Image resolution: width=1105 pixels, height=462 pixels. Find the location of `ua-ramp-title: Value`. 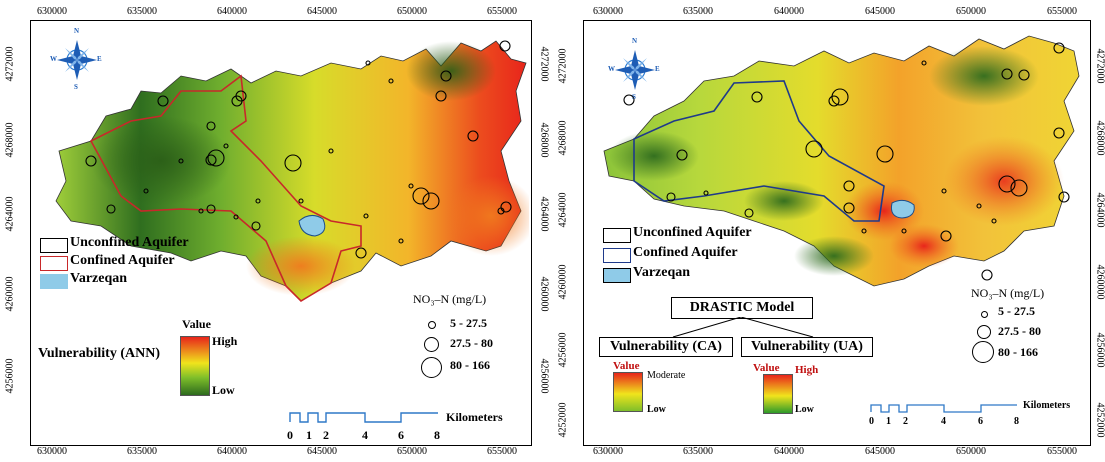

ua-ramp-title: Value is located at coordinates (766, 368).